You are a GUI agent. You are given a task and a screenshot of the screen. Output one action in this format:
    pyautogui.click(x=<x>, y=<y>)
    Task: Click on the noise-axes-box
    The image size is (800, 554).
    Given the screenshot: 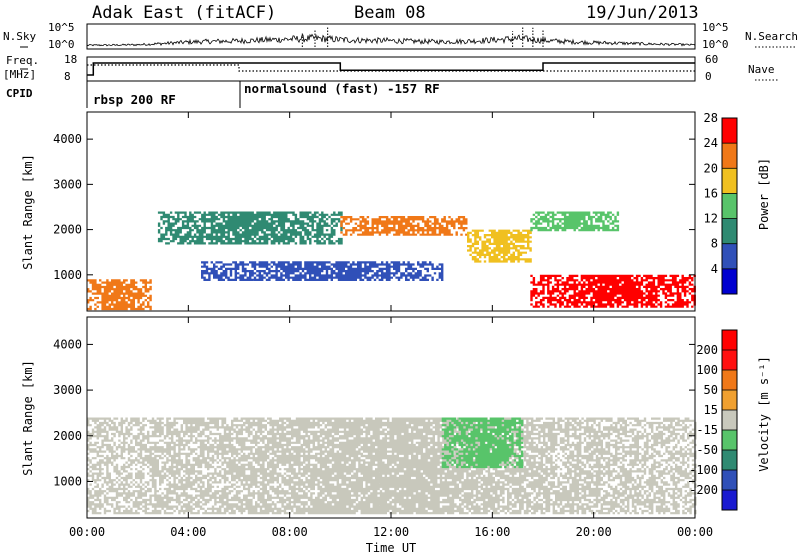 What is the action you would take?
    pyautogui.click(x=391, y=36)
    